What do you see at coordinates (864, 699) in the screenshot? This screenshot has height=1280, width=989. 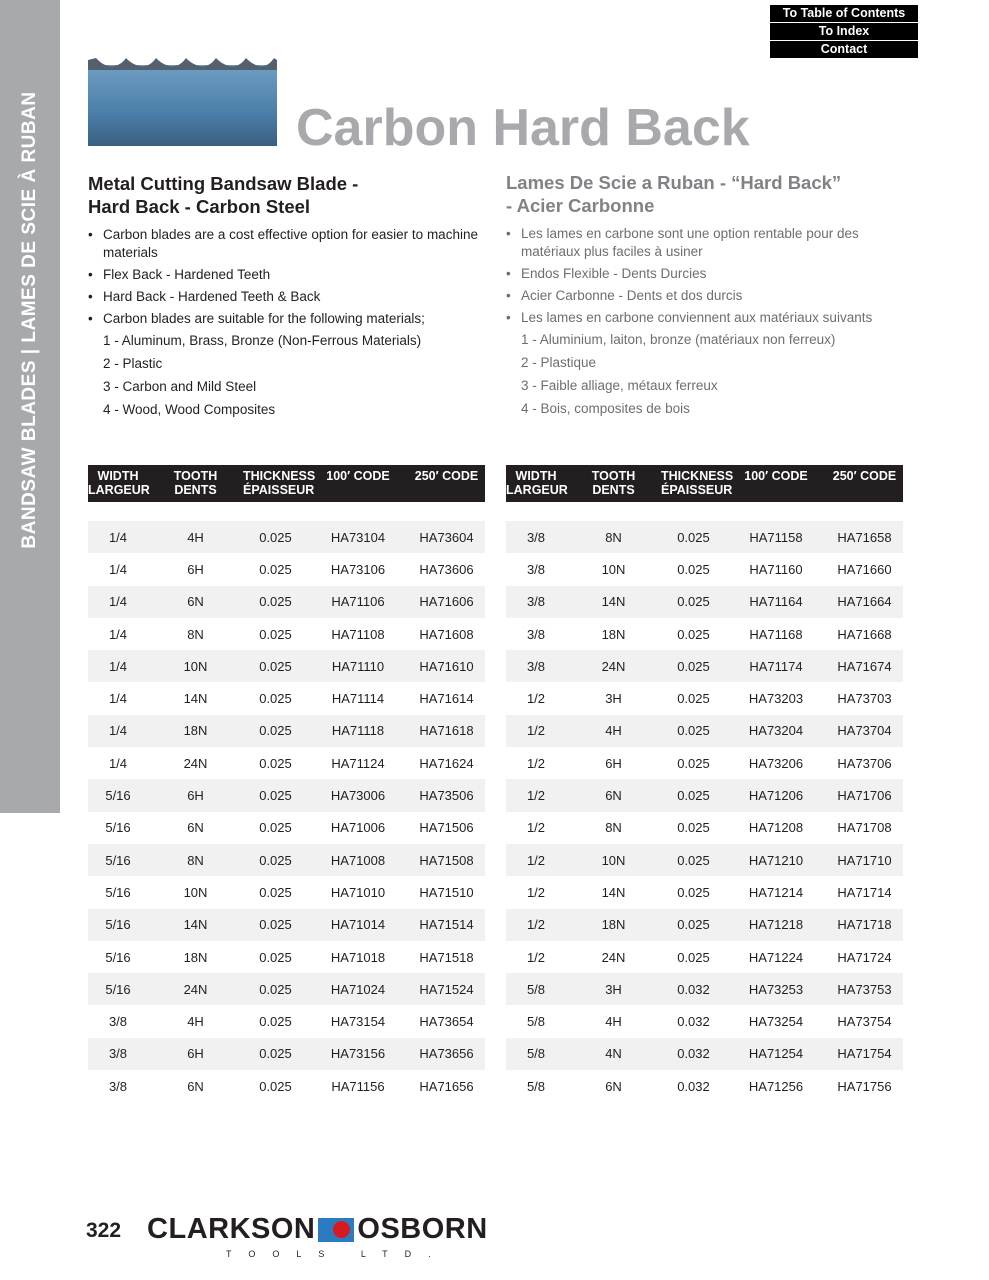 I see `table-cell: HA73703` at bounding box center [864, 699].